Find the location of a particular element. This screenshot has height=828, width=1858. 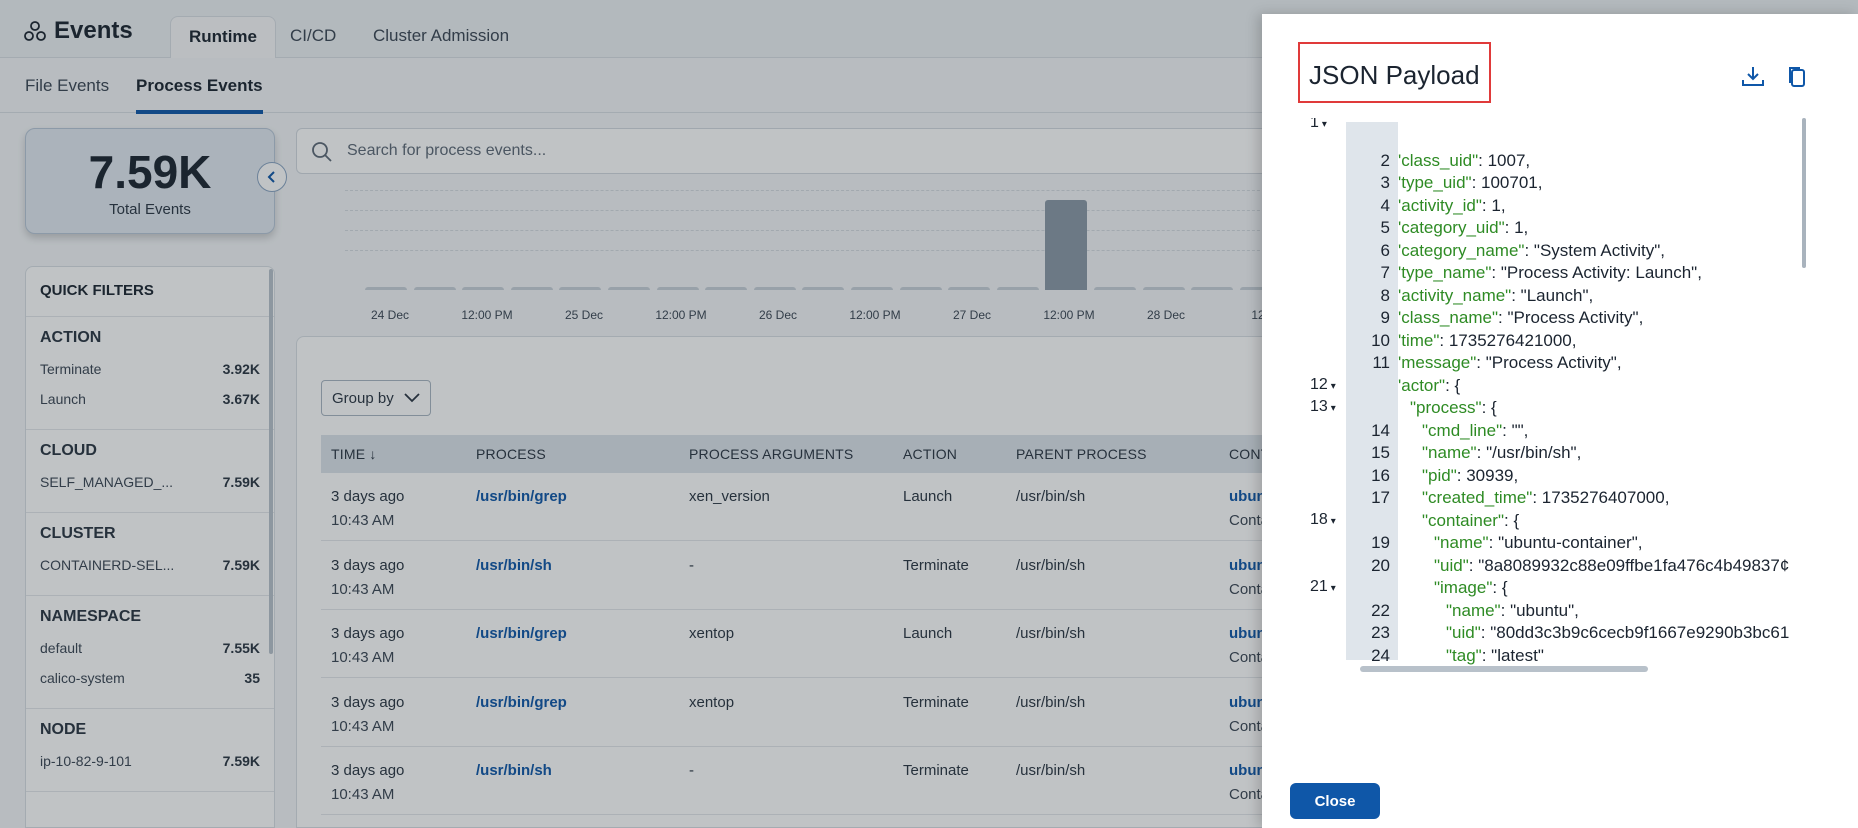

tab-ci-cd: CI/CD is located at coordinates (313, 35).